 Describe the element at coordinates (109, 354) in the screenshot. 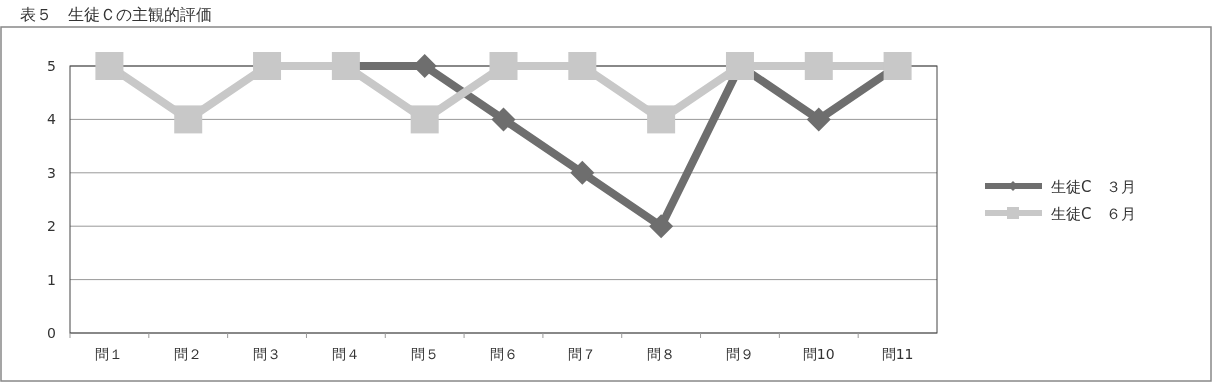

I see `x-tick-label: 問１` at that location.